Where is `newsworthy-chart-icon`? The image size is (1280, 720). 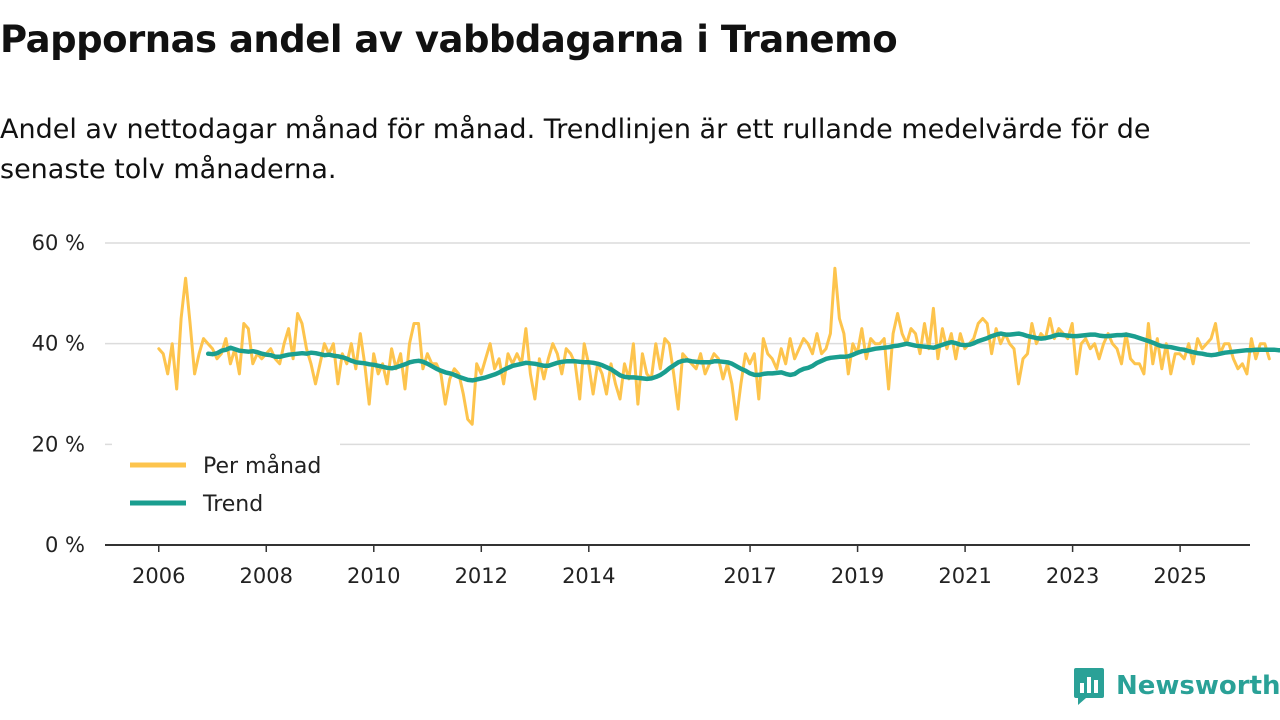
newsworthy-chart-icon is located at coordinates (1089, 686).